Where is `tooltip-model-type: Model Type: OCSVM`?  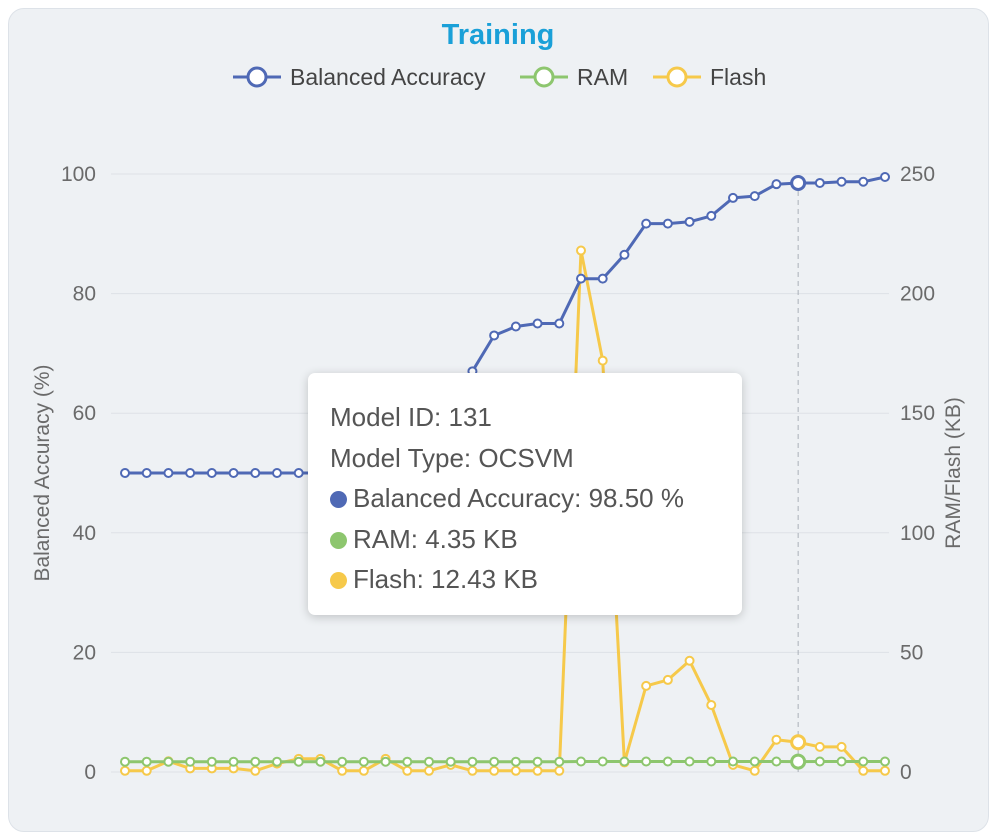 tooltip-model-type: Model Type: OCSVM is located at coordinates (452, 457).